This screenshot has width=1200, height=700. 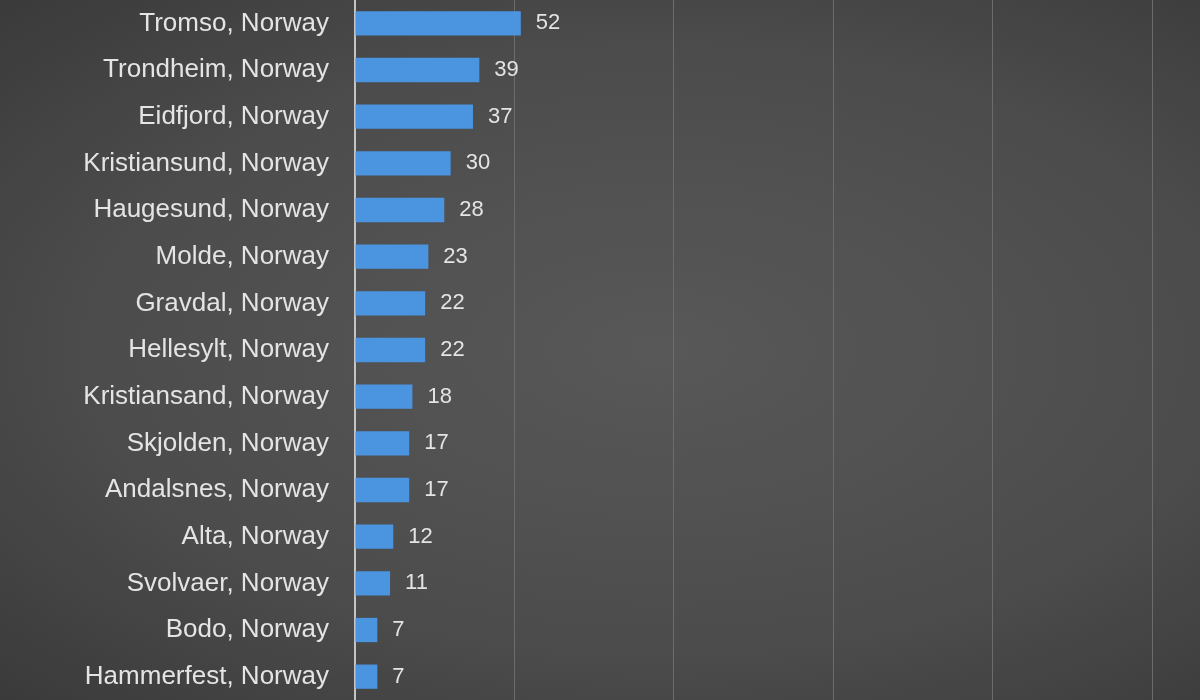 What do you see at coordinates (500, 115) in the screenshot?
I see `data-label: 37` at bounding box center [500, 115].